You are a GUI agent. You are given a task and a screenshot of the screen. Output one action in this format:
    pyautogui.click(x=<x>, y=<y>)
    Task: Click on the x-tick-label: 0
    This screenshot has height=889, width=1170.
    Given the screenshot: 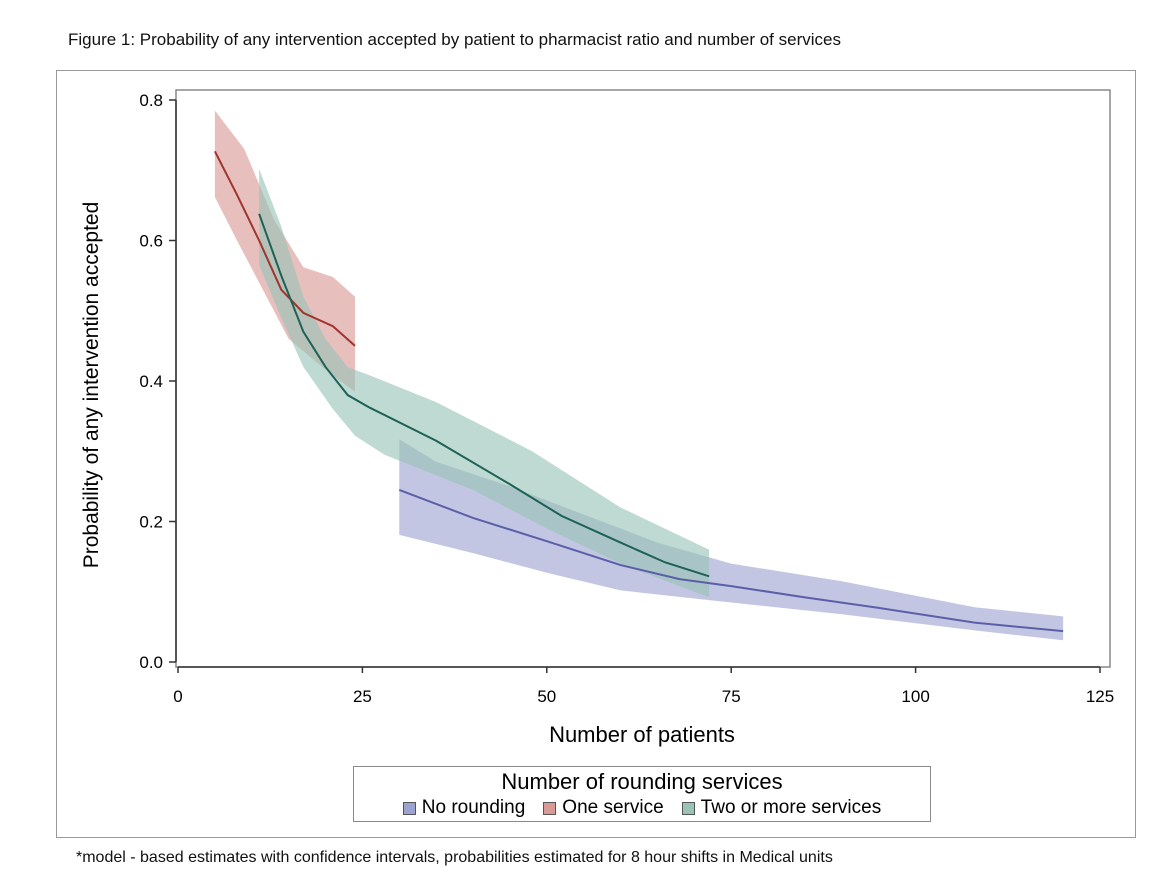 What is the action you would take?
    pyautogui.click(x=177, y=696)
    